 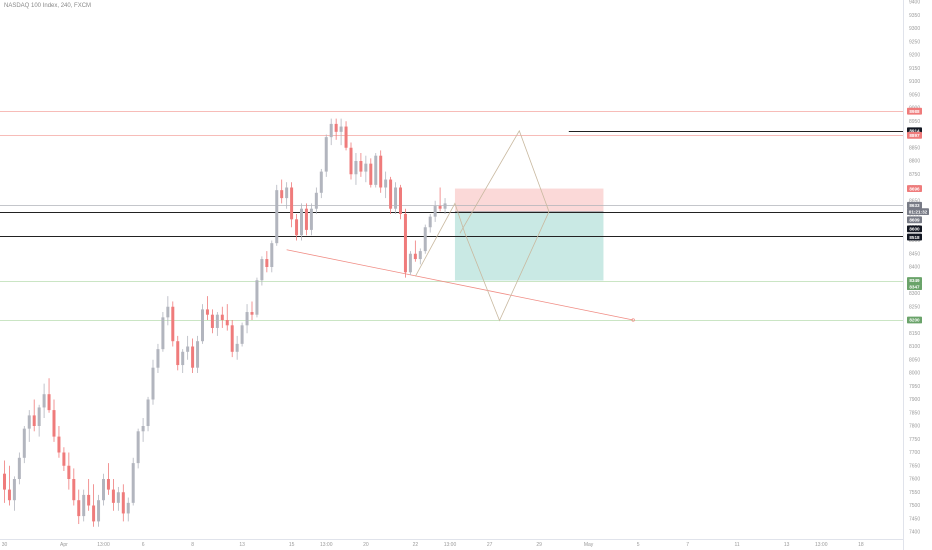 I want to click on price-tick-label: 7550, so click(x=914, y=493).